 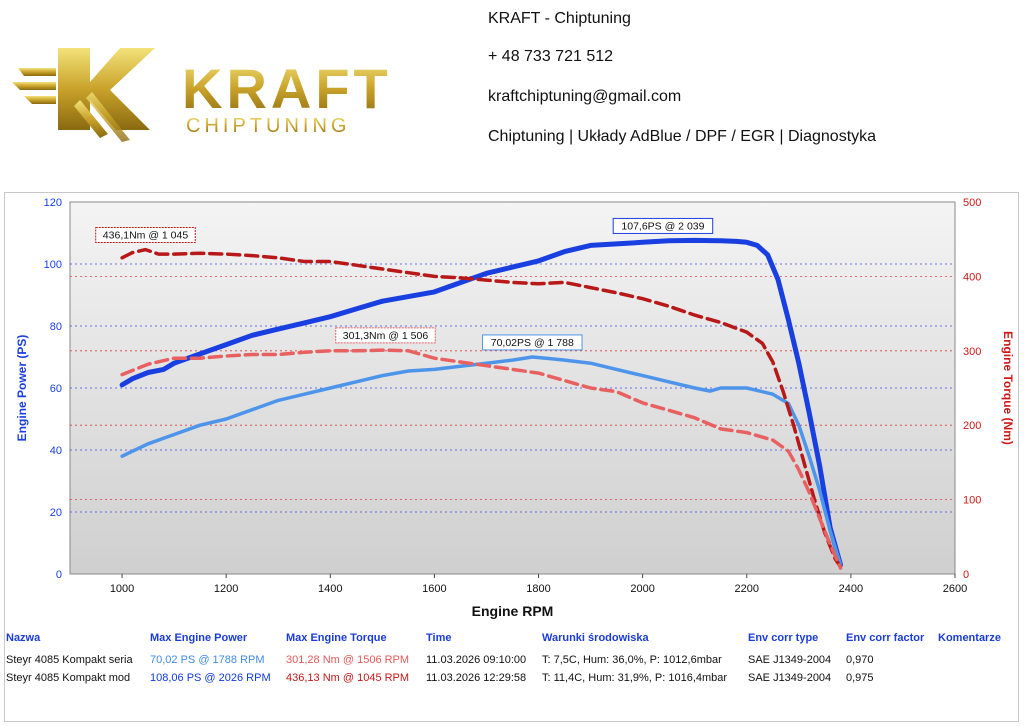 What do you see at coordinates (56, 513) in the screenshot?
I see `y-tick-label: 20` at bounding box center [56, 513].